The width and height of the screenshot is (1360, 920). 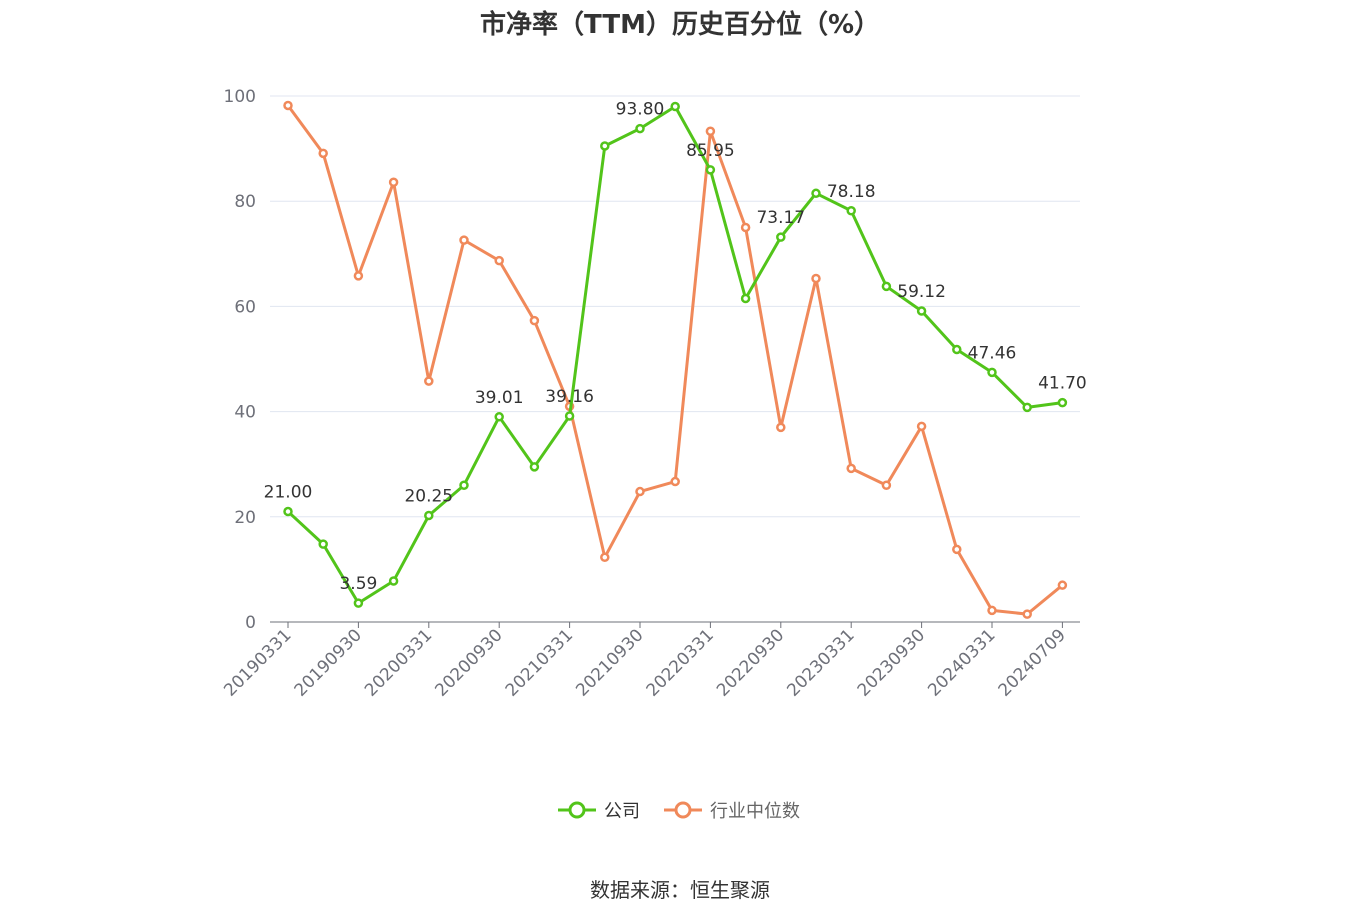 I want to click on x-tick-label: 20240709, so click(x=1032, y=662).